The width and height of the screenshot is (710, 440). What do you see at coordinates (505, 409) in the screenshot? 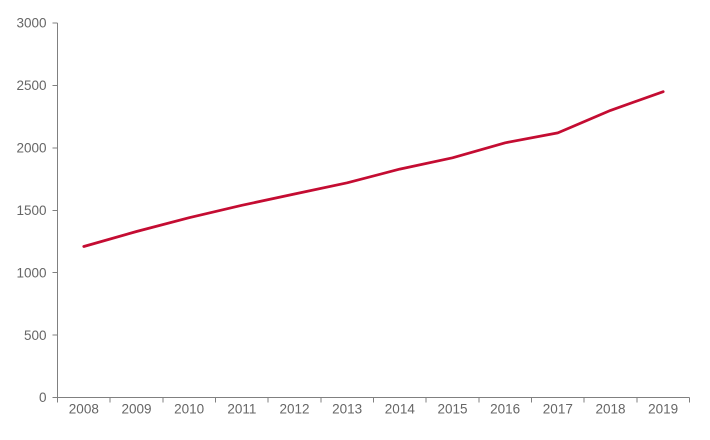
I see `x-tick-label: 2016` at bounding box center [505, 409].